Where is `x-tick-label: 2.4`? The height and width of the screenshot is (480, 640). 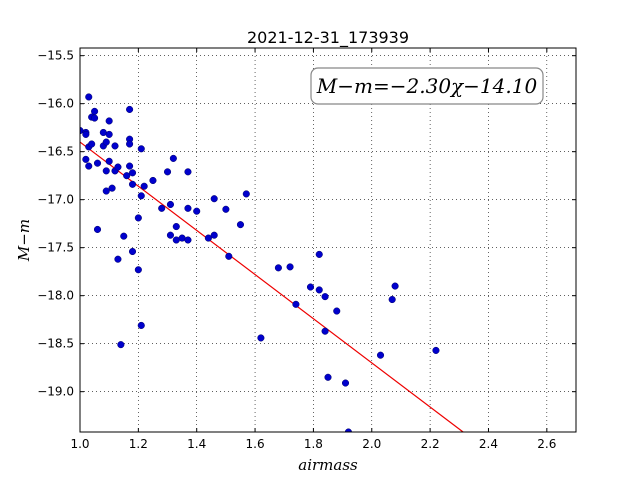 x-tick-label: 2.4 is located at coordinates (488, 444).